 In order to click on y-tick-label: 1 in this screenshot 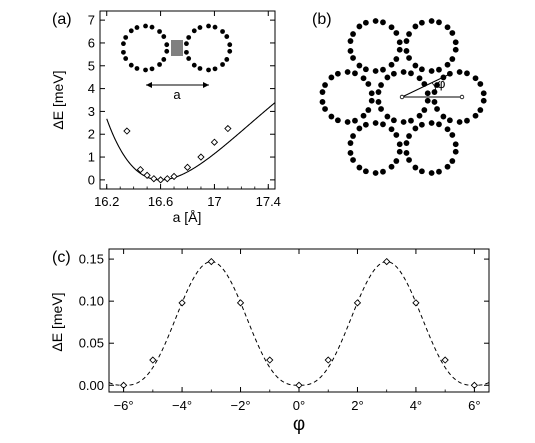, I will do `click(91, 157)`.